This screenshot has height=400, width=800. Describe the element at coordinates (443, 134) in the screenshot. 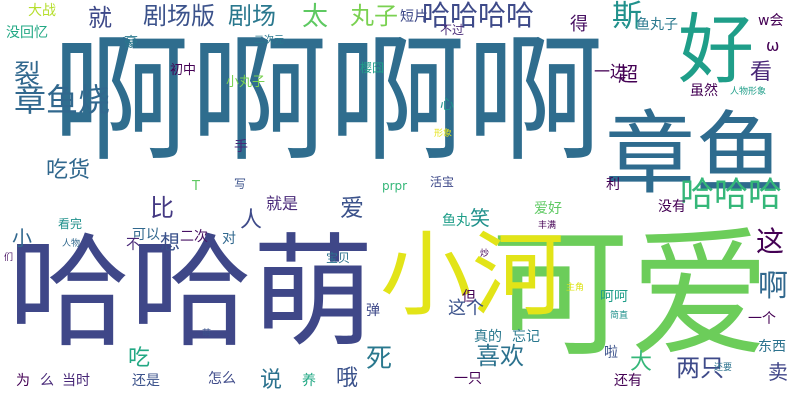

I see `word-xing-xiang: 形象` at that location.